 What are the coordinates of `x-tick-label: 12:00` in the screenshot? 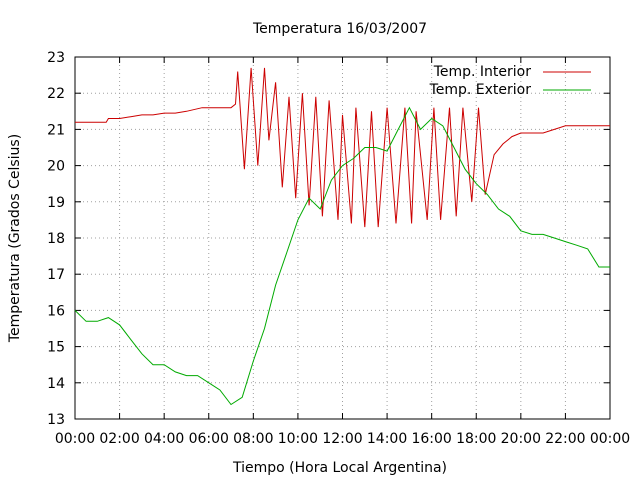 It's located at (342, 439).